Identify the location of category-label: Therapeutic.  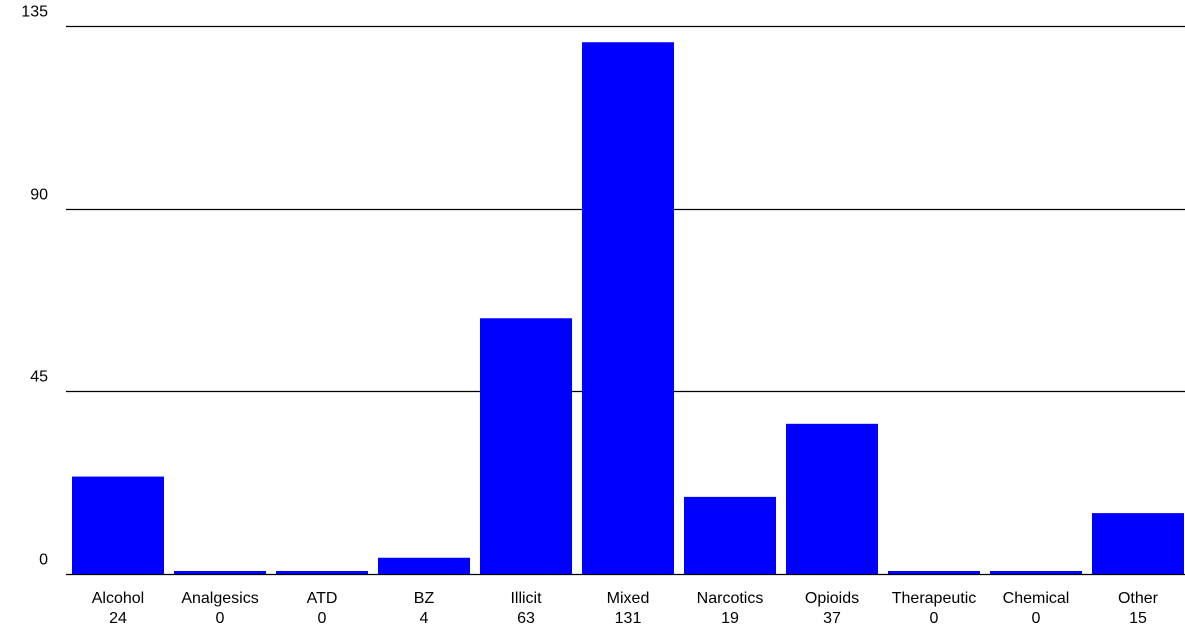
(934, 598).